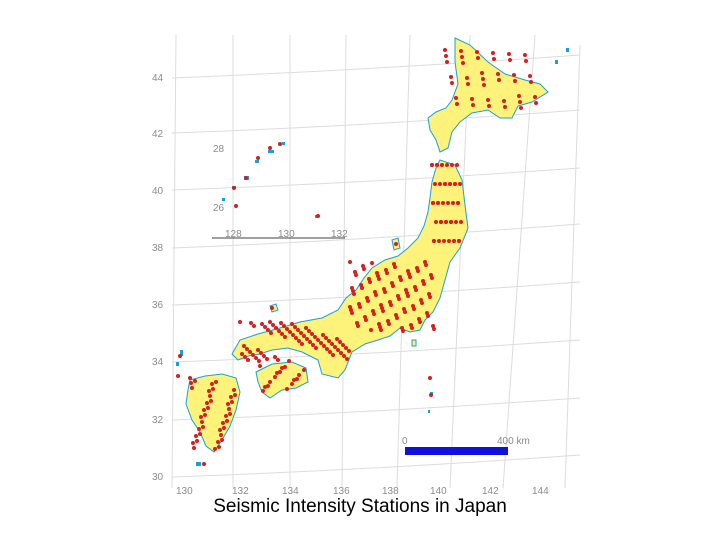 Image resolution: width=720 pixels, height=540 pixels. I want to click on lat-label-40: 40, so click(158, 191).